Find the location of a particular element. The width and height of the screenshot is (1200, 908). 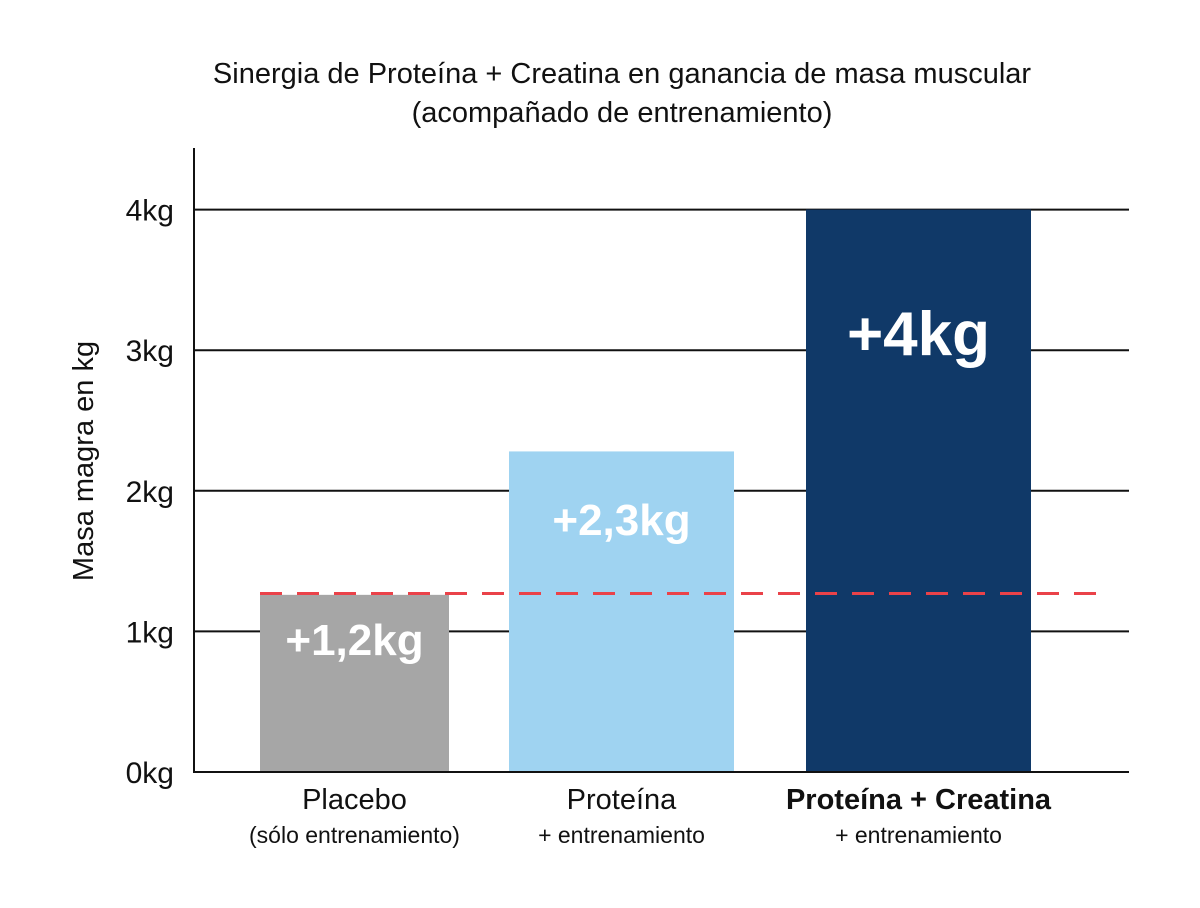

data-label: +4kg is located at coordinates (918, 334).